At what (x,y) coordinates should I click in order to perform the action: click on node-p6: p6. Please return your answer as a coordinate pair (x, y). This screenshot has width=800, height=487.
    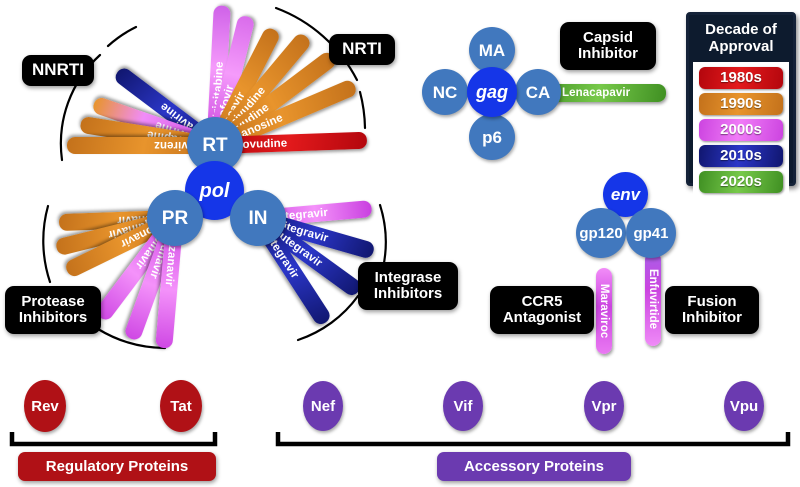
    Looking at the image, I should click on (492, 137).